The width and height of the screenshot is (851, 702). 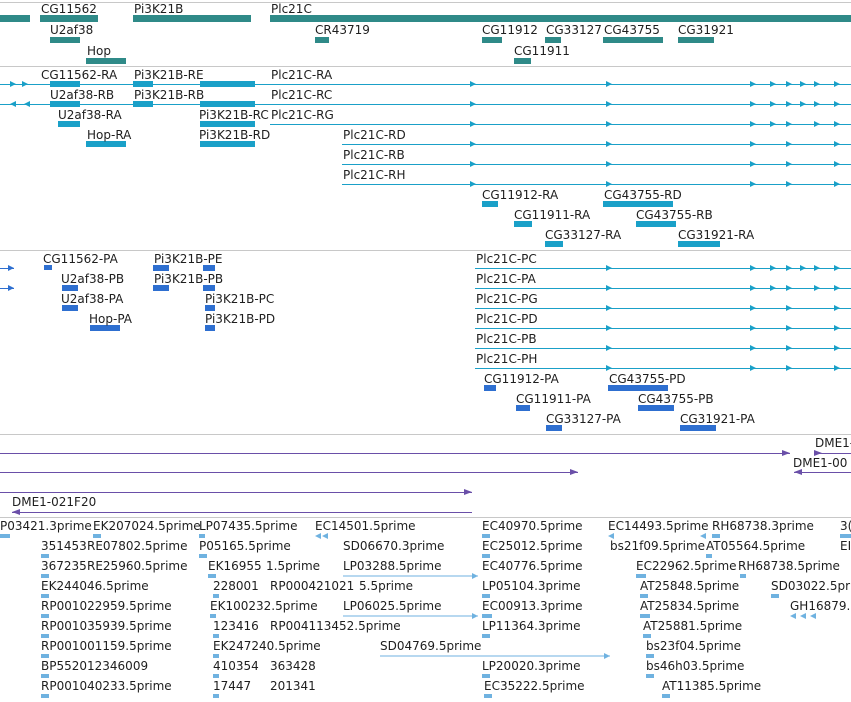 I want to click on est-label: EK207024.5prime, so click(x=147, y=526).